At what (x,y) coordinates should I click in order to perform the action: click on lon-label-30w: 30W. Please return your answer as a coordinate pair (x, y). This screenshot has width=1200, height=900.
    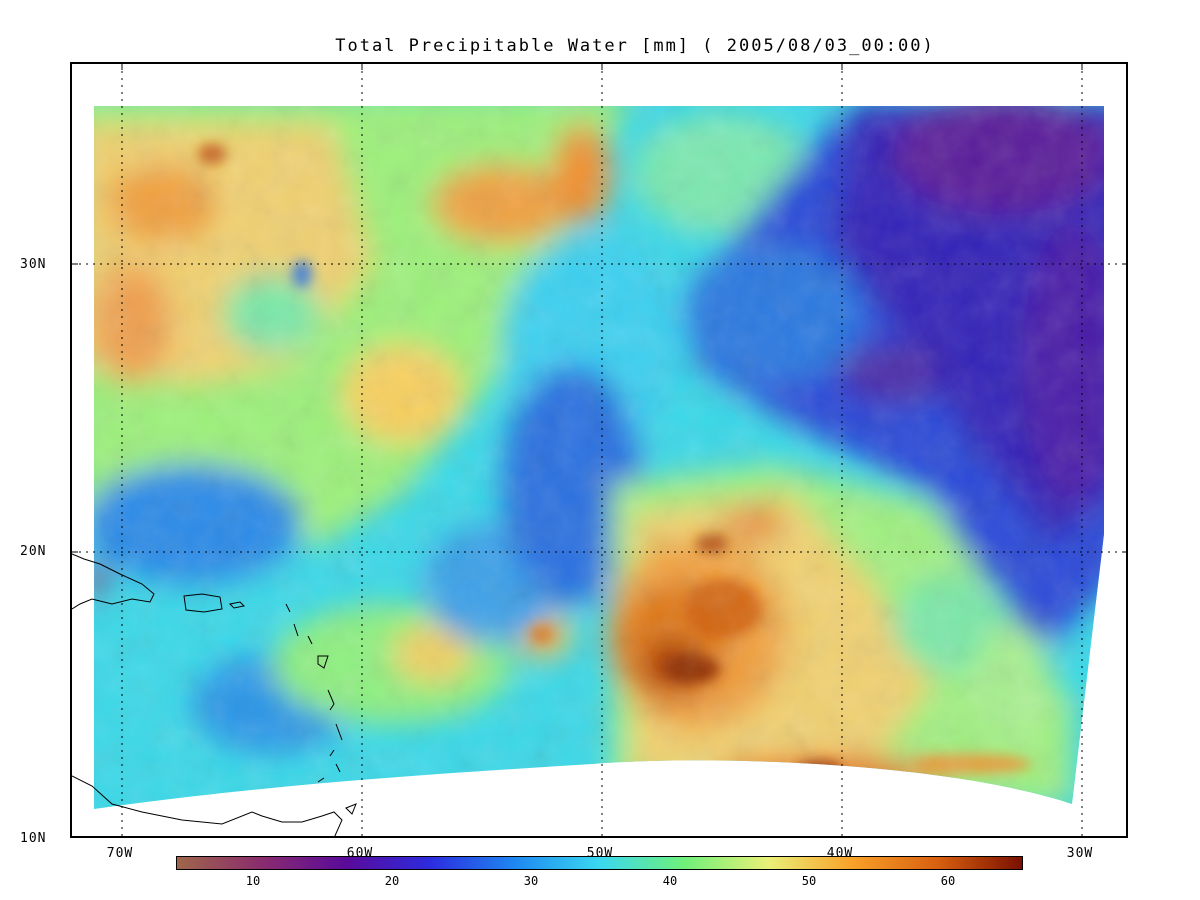
    Looking at the image, I should click on (1080, 853).